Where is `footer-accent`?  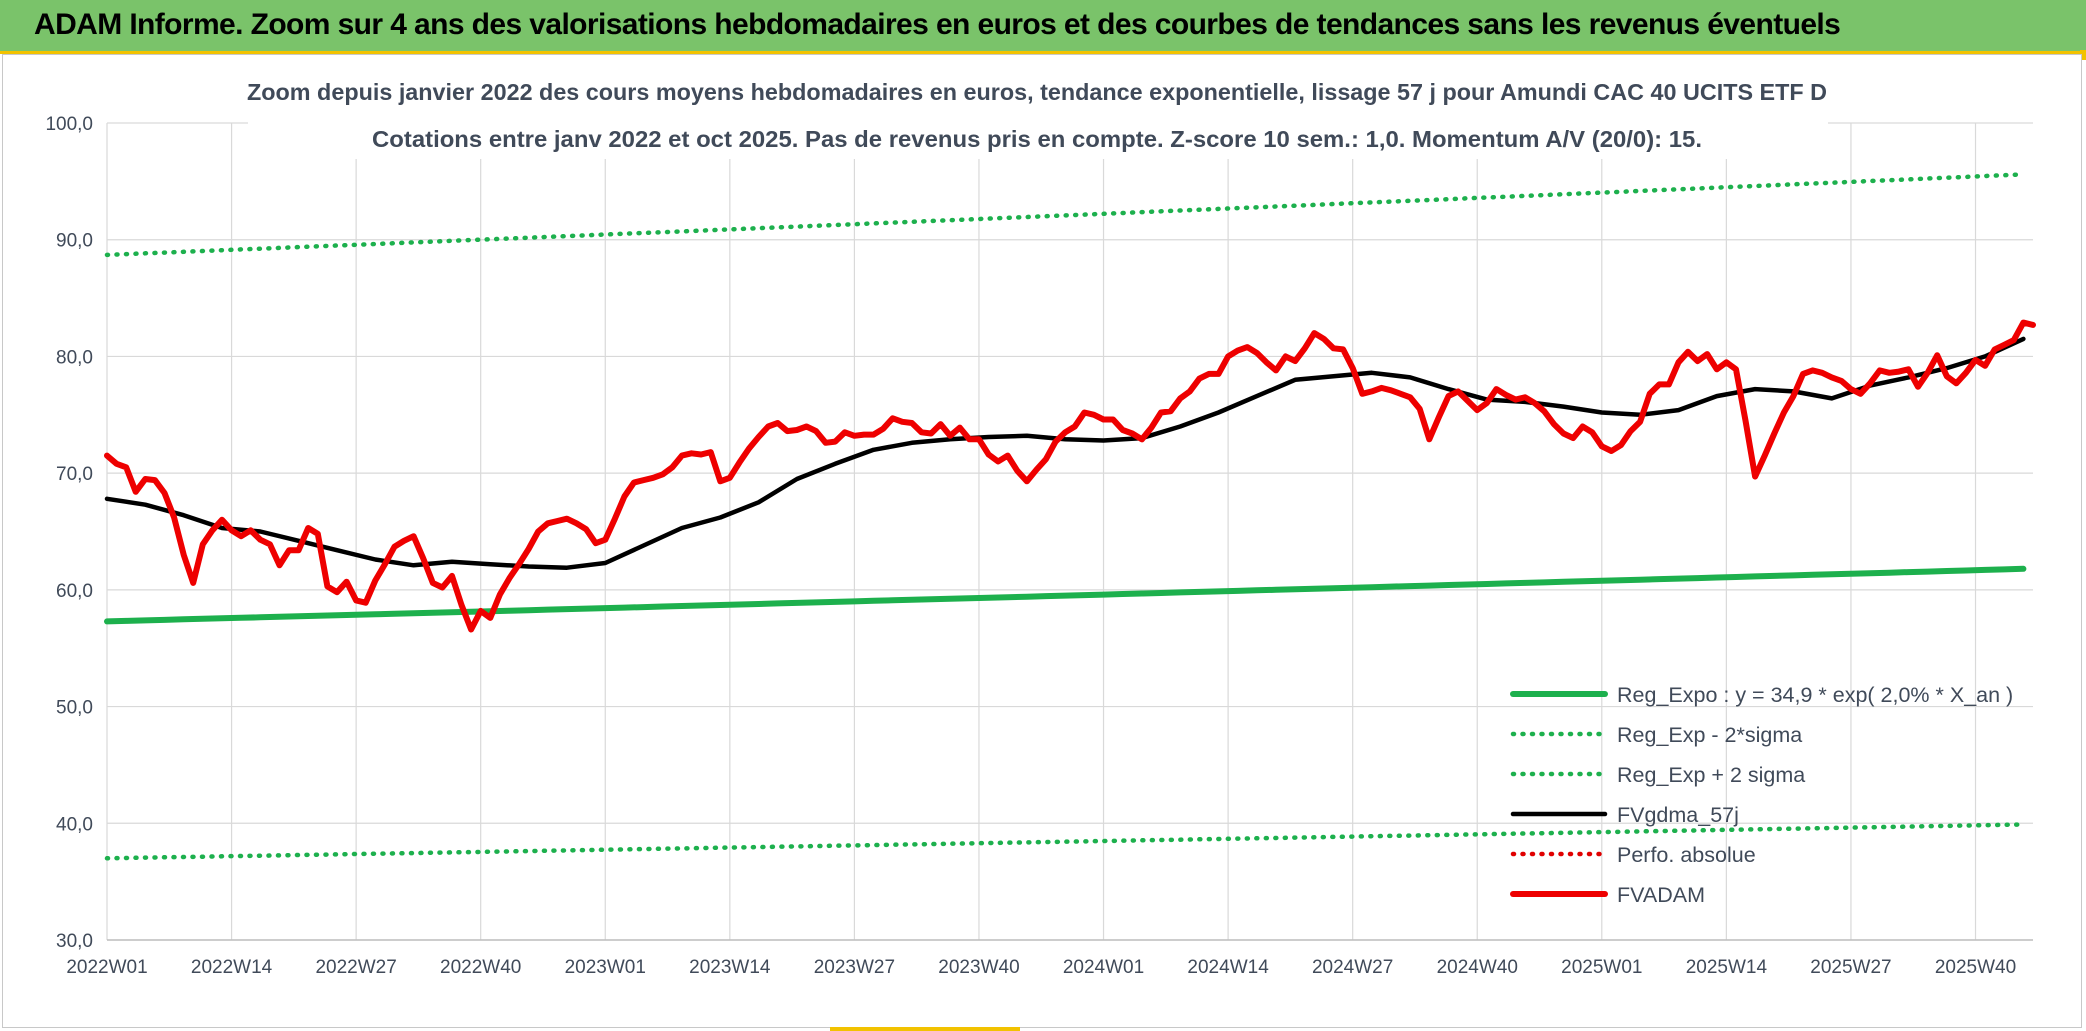 footer-accent is located at coordinates (925, 1029).